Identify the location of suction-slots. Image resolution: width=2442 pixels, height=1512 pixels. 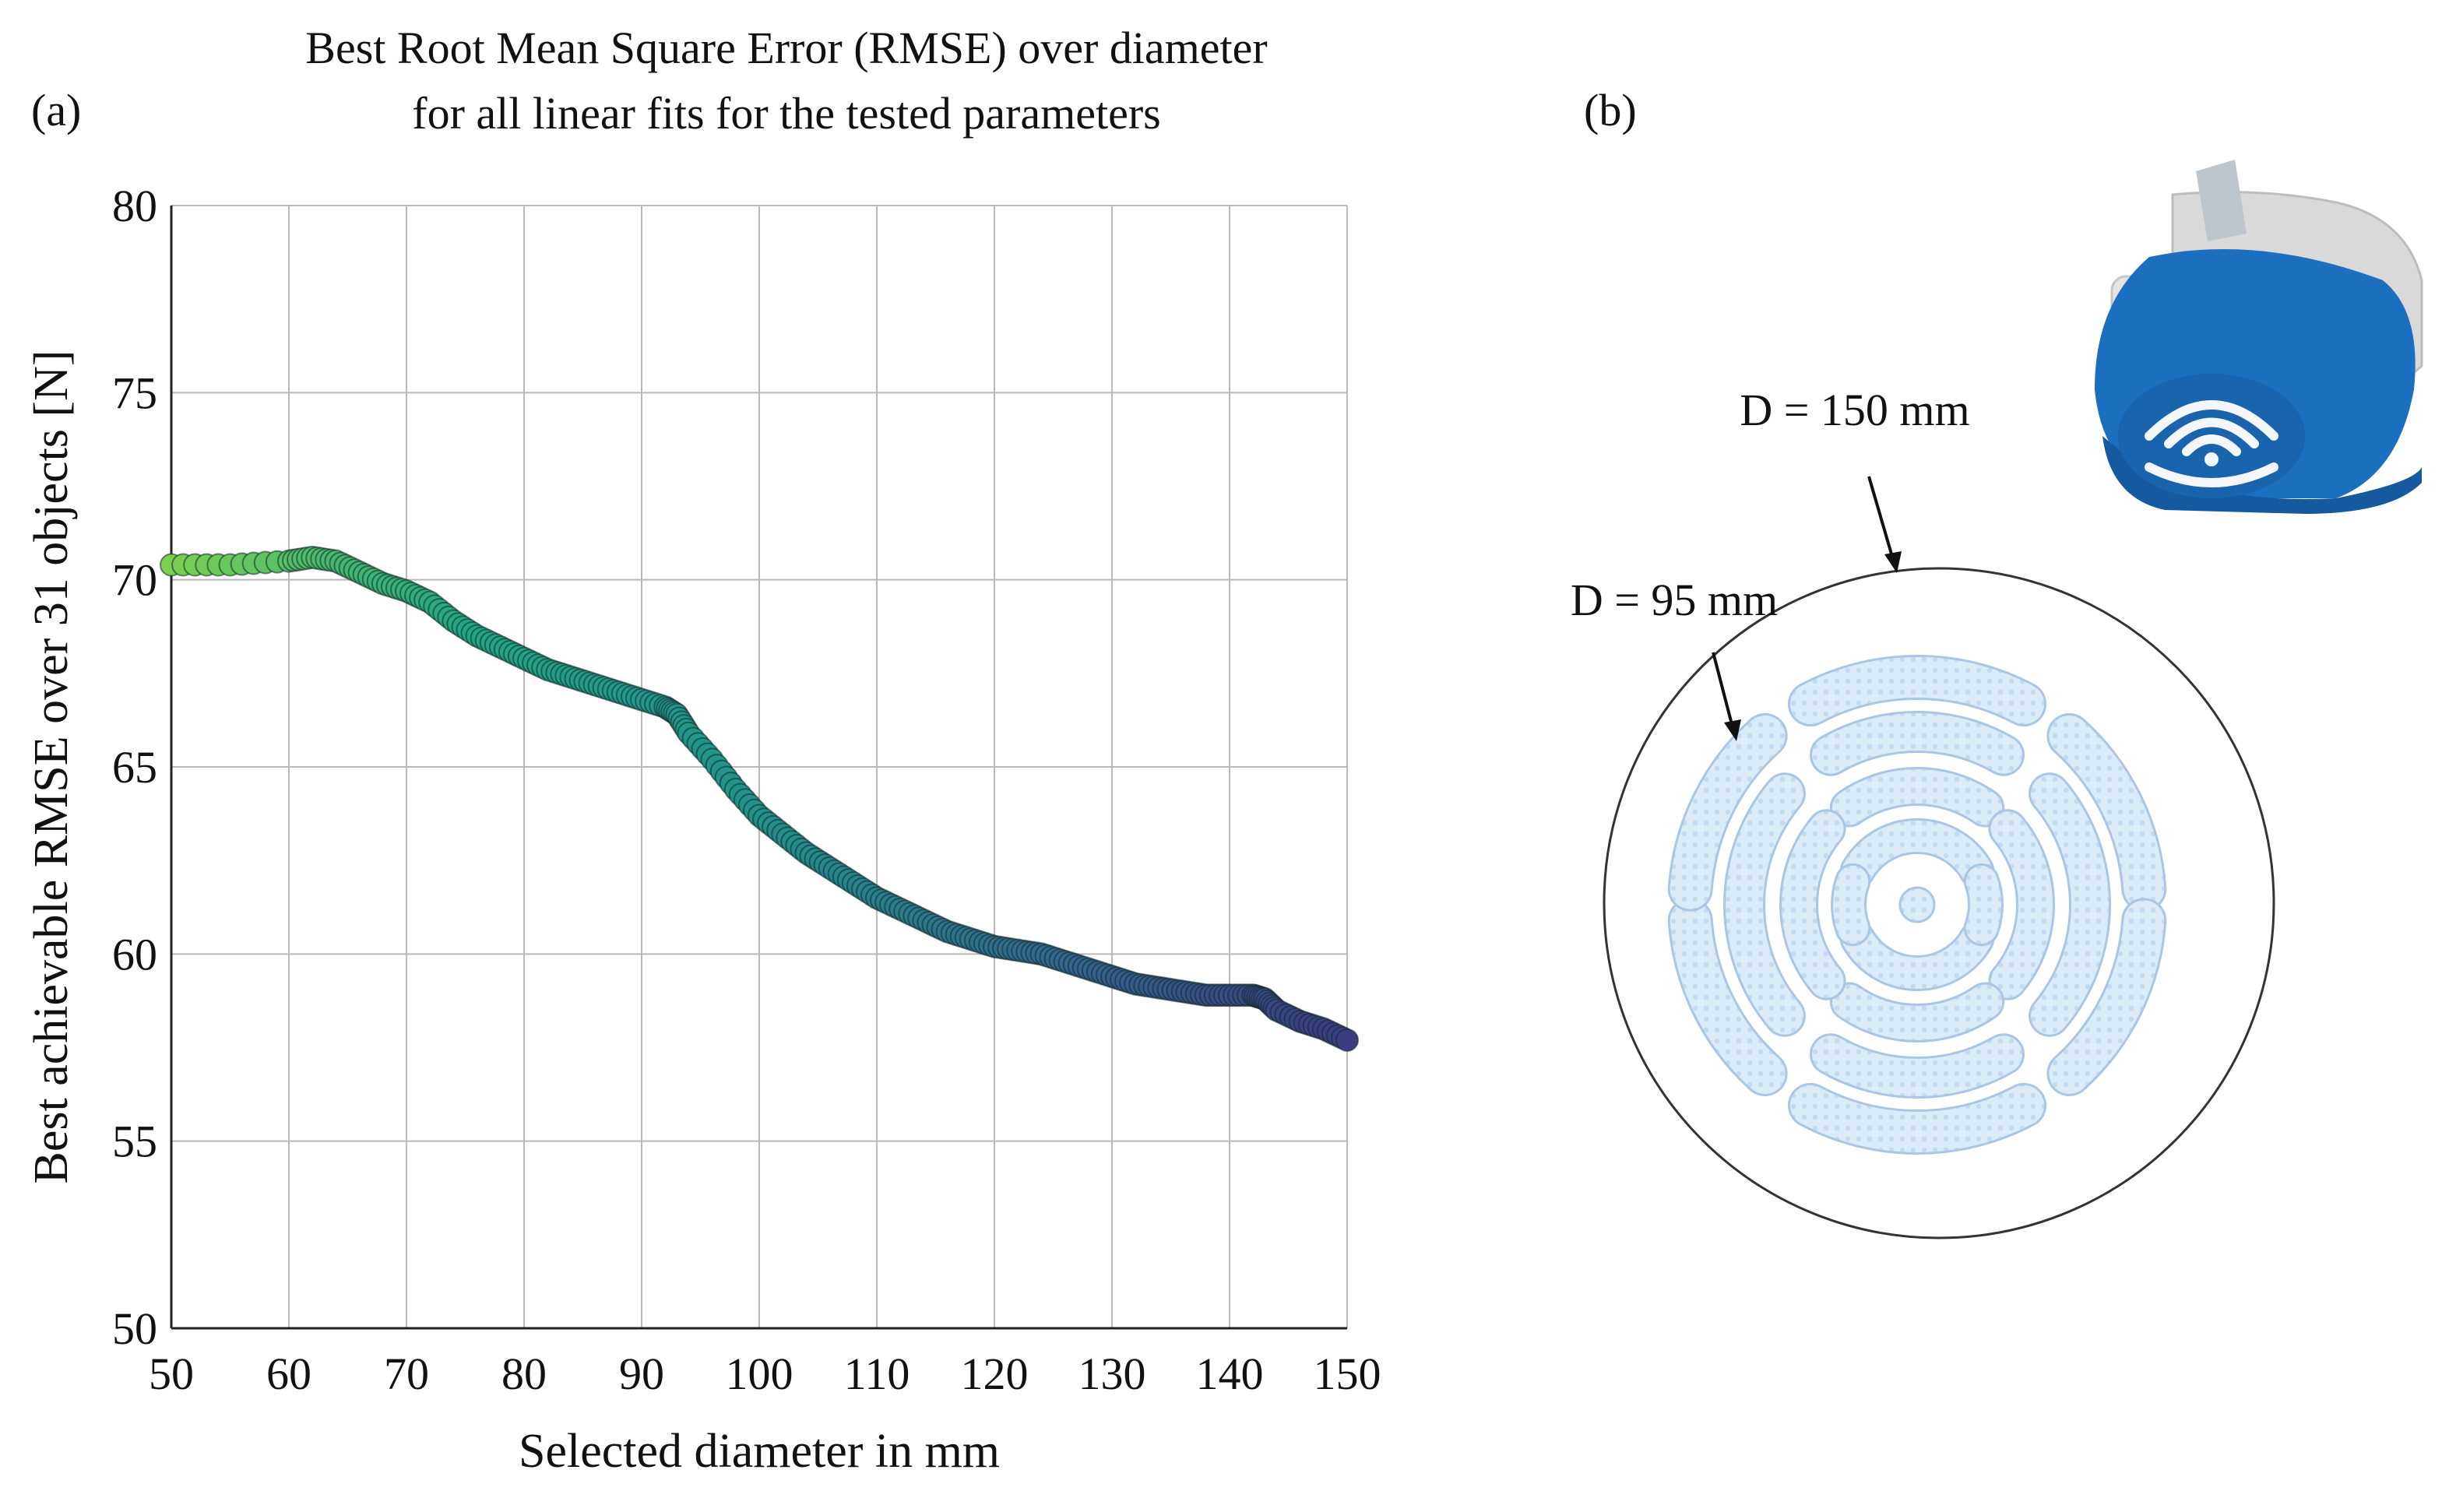
(1917, 905).